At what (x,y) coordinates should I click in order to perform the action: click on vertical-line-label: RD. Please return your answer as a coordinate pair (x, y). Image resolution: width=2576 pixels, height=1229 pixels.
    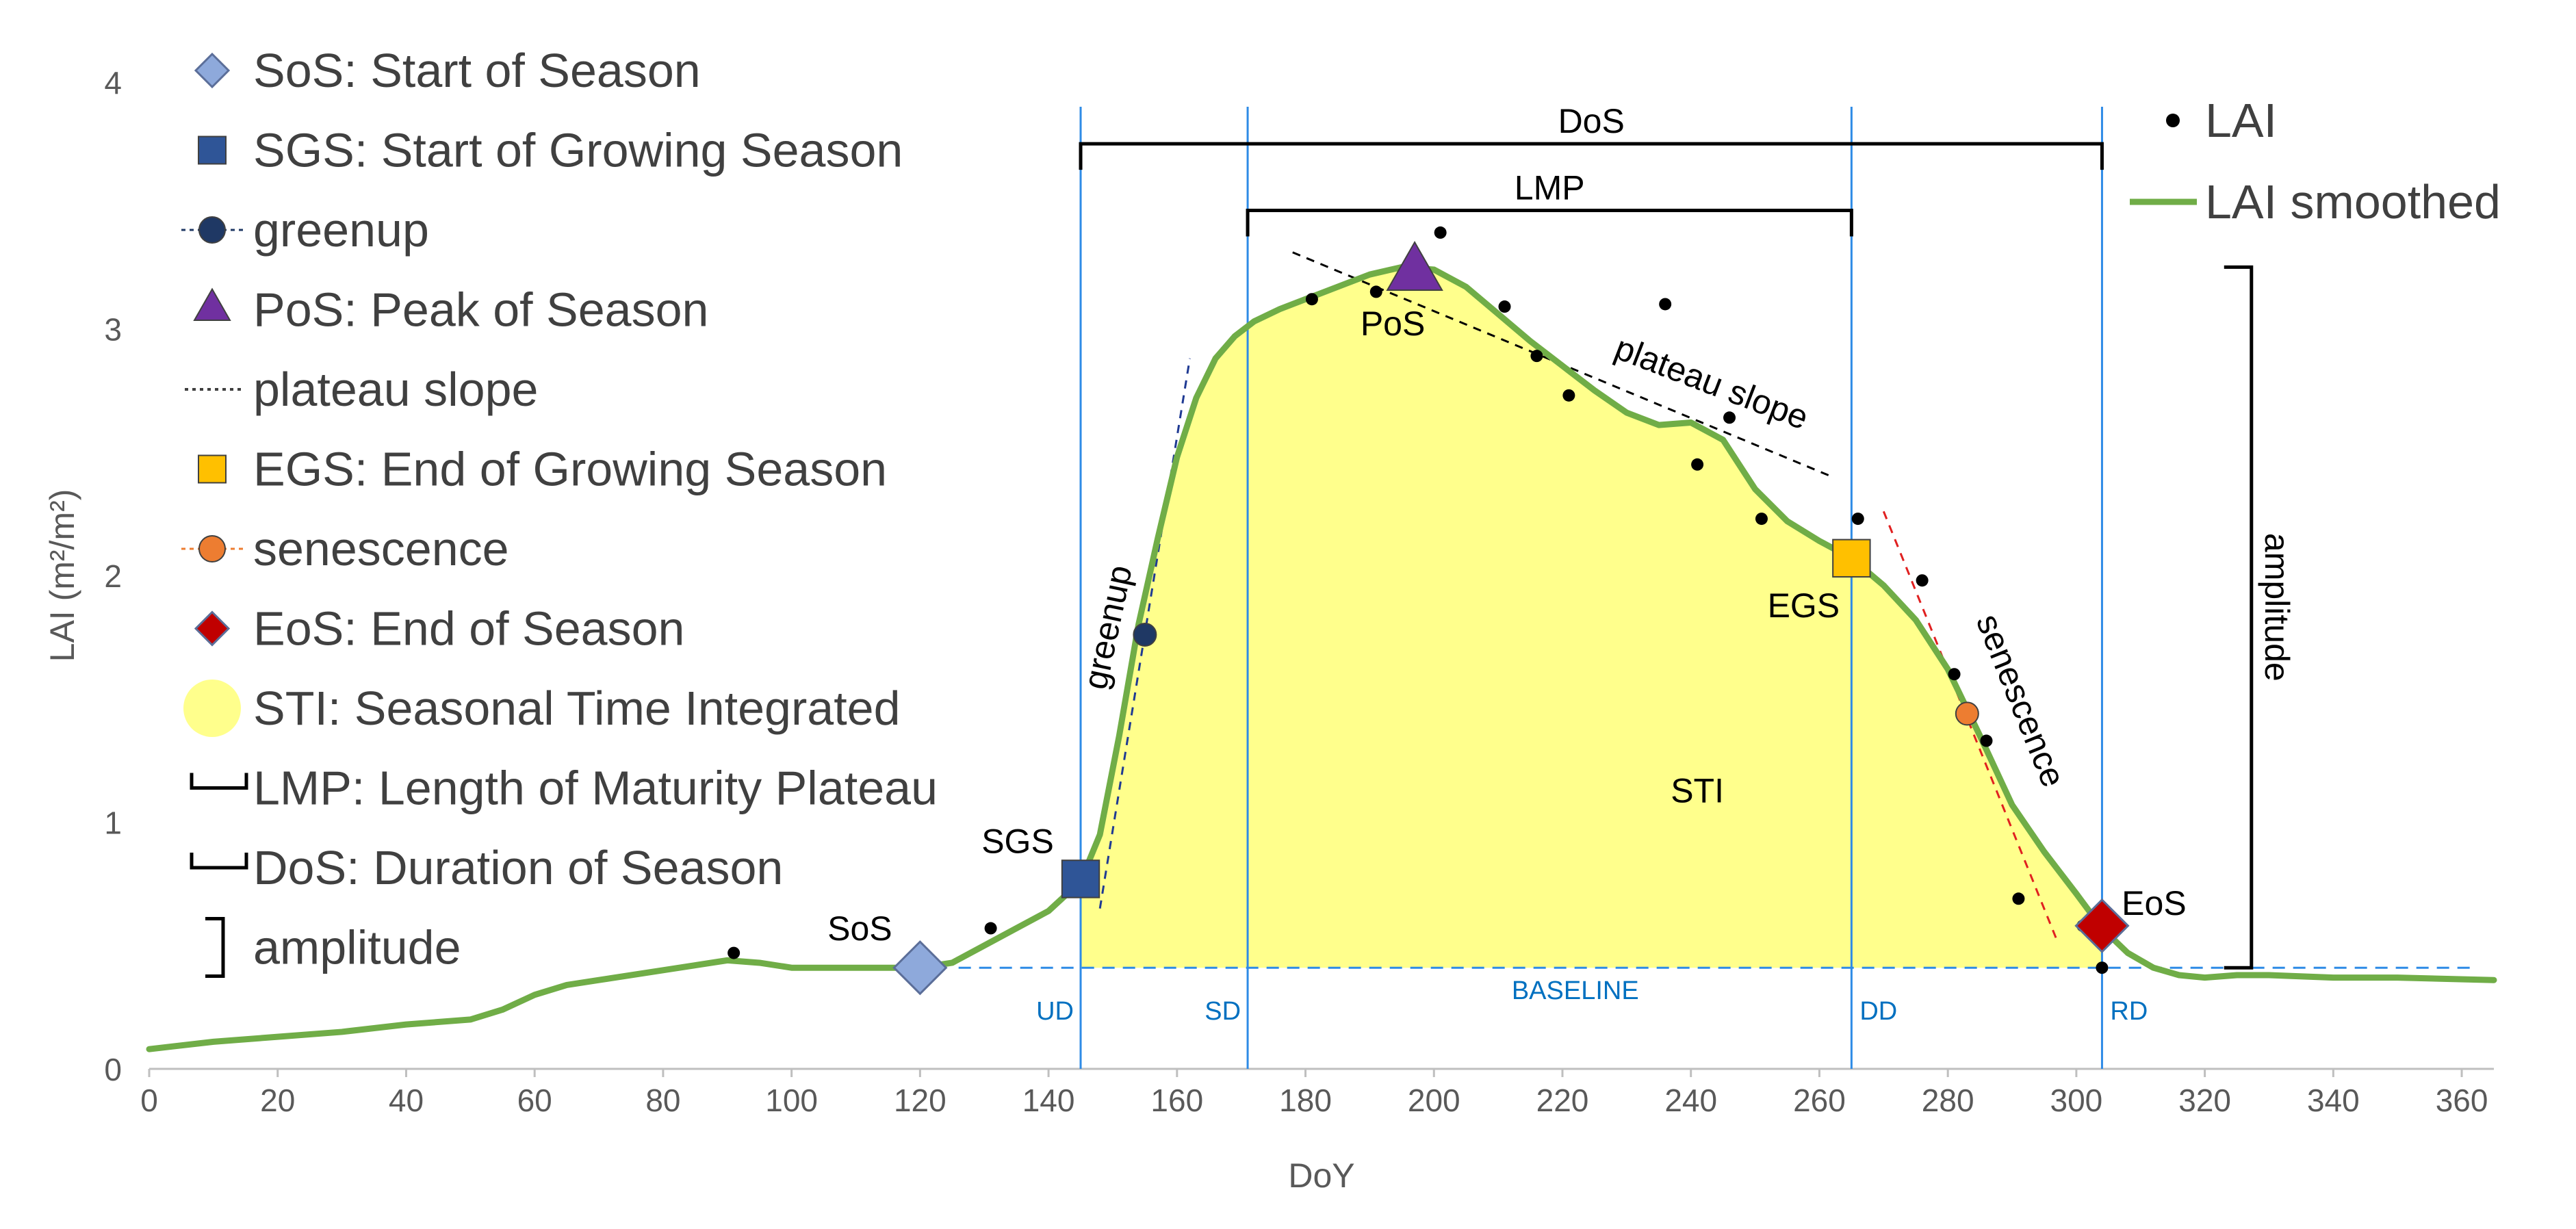
    Looking at the image, I should click on (2129, 1011).